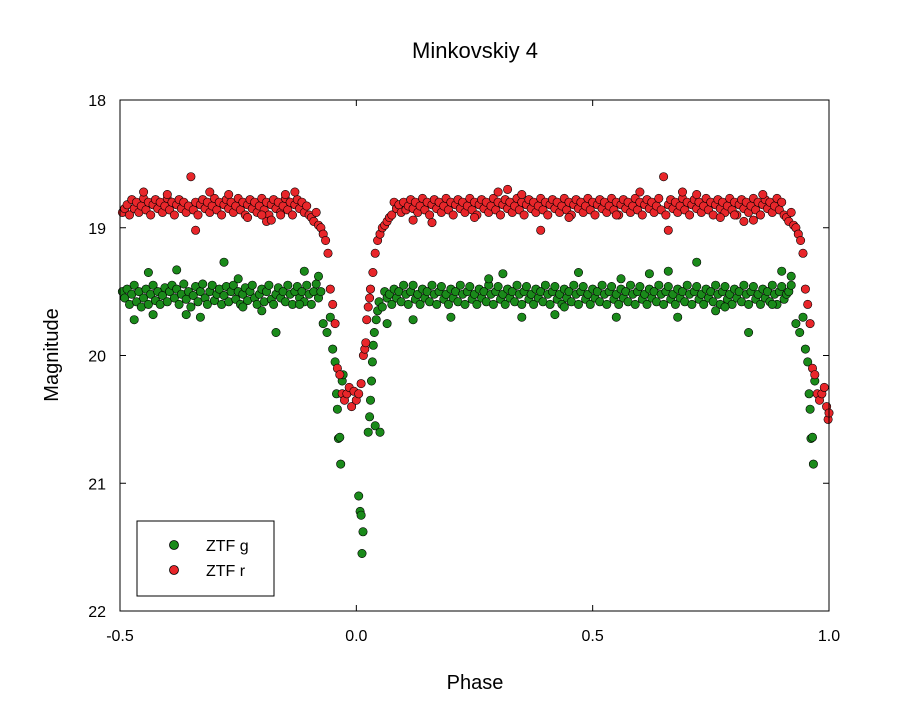 This screenshot has width=900, height=720. Describe the element at coordinates (829, 636) in the screenshot. I see `x-tick-label: 1.0` at that location.